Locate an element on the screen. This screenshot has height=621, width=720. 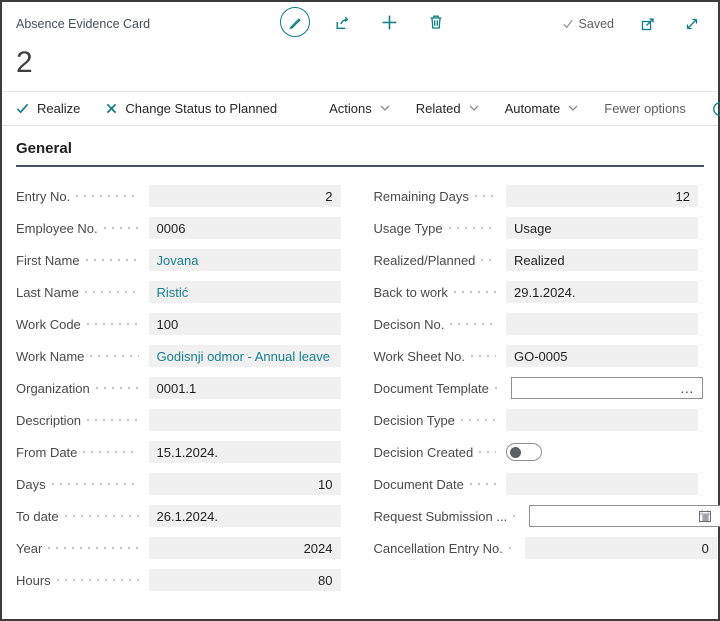
field-value: 12 is located at coordinates (602, 196).